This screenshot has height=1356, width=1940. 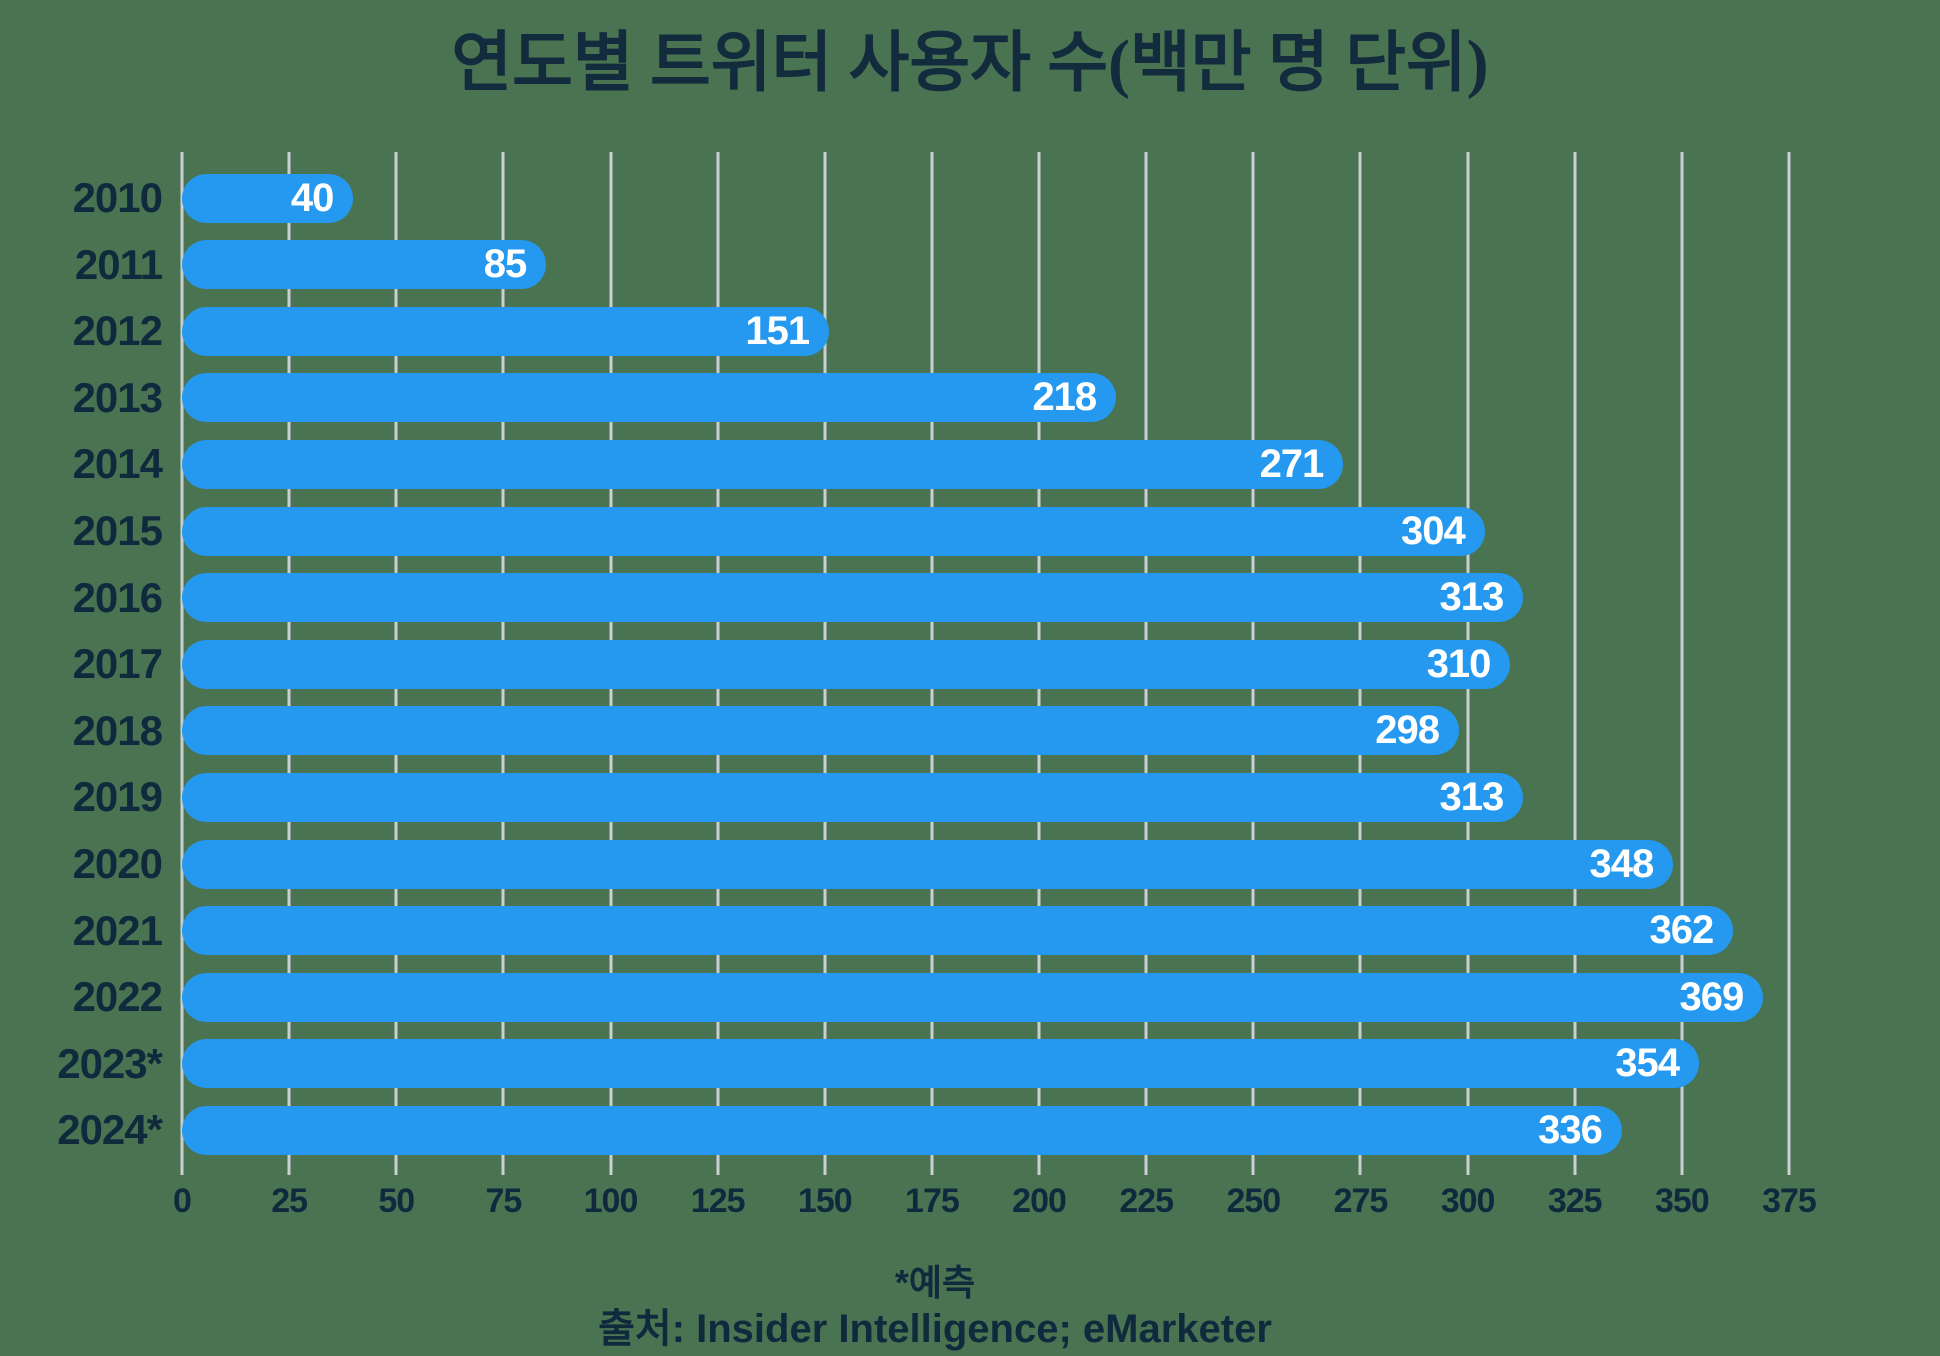 I want to click on x-tick-label-0: 0, so click(x=182, y=1201).